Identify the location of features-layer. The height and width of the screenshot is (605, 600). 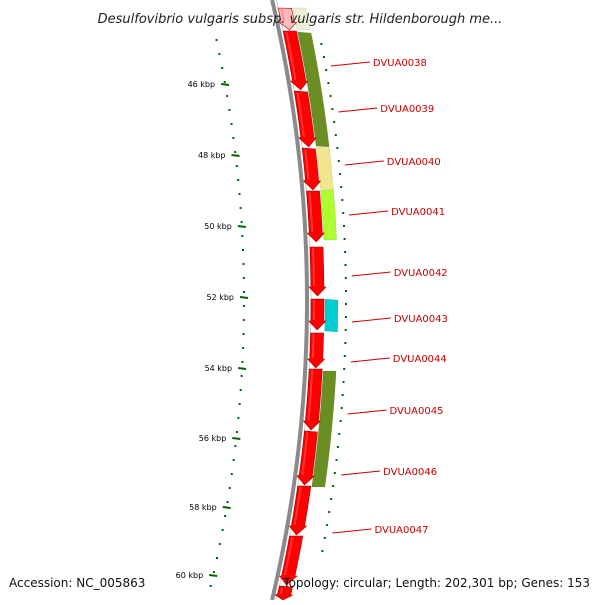
(315, 247).